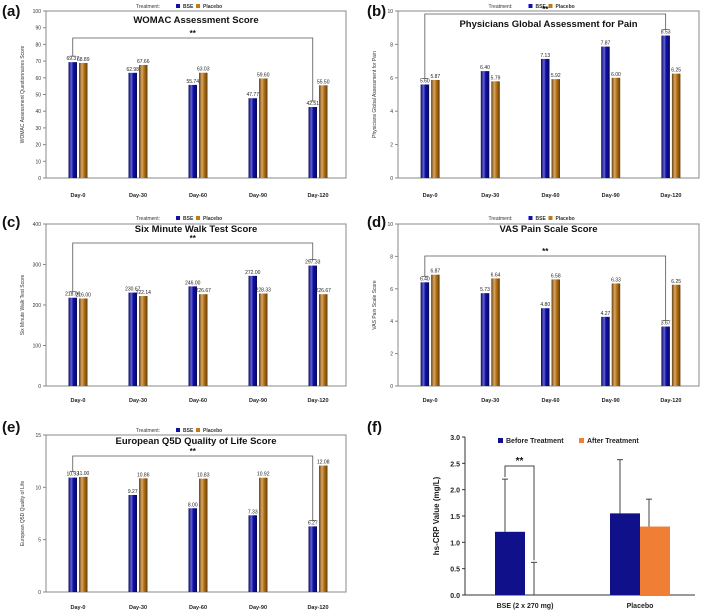 The height and width of the screenshot is (616, 709). I want to click on y-tick-label: 100, so click(37, 347).